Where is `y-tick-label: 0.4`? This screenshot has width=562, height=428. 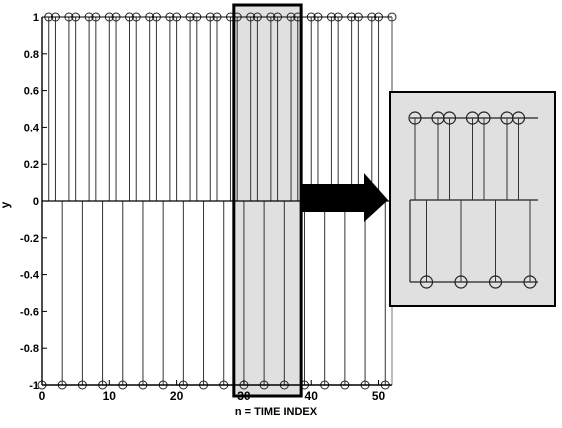
y-tick-label: 0.4 is located at coordinates (32, 128).